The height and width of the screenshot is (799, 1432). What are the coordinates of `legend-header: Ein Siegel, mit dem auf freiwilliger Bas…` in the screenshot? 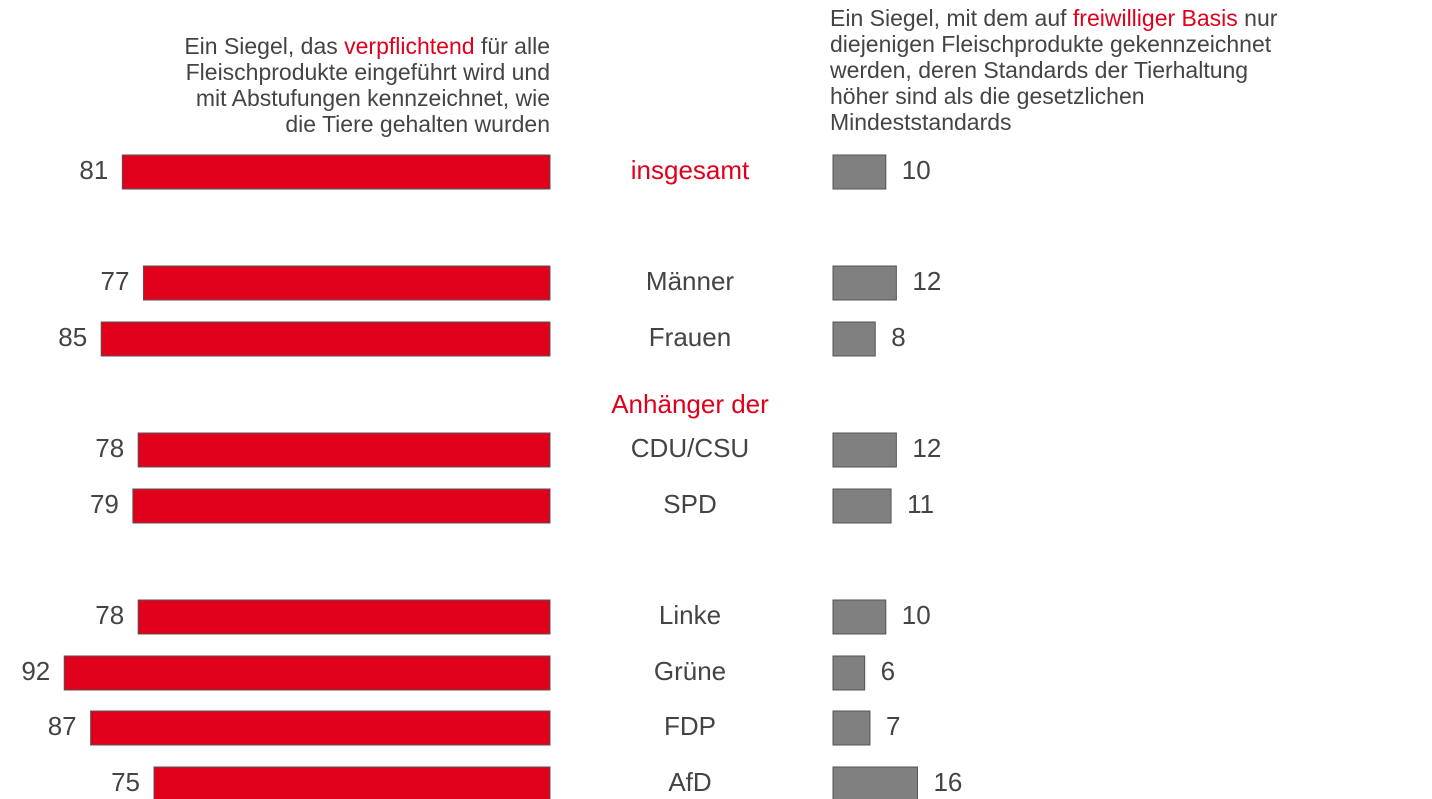 It's located at (1054, 18).